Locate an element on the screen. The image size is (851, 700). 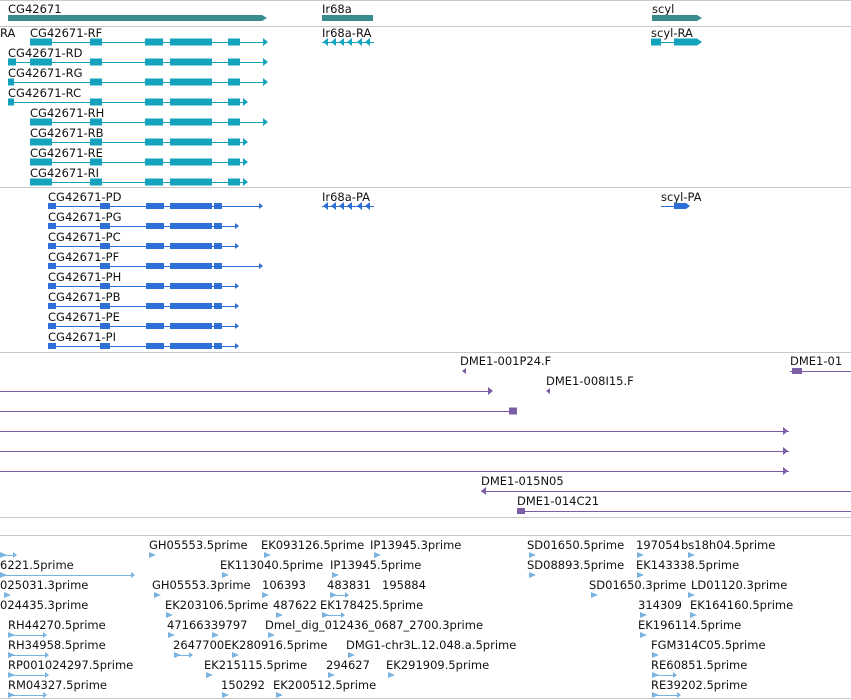
clone-label: DME1-01 is located at coordinates (816, 361).